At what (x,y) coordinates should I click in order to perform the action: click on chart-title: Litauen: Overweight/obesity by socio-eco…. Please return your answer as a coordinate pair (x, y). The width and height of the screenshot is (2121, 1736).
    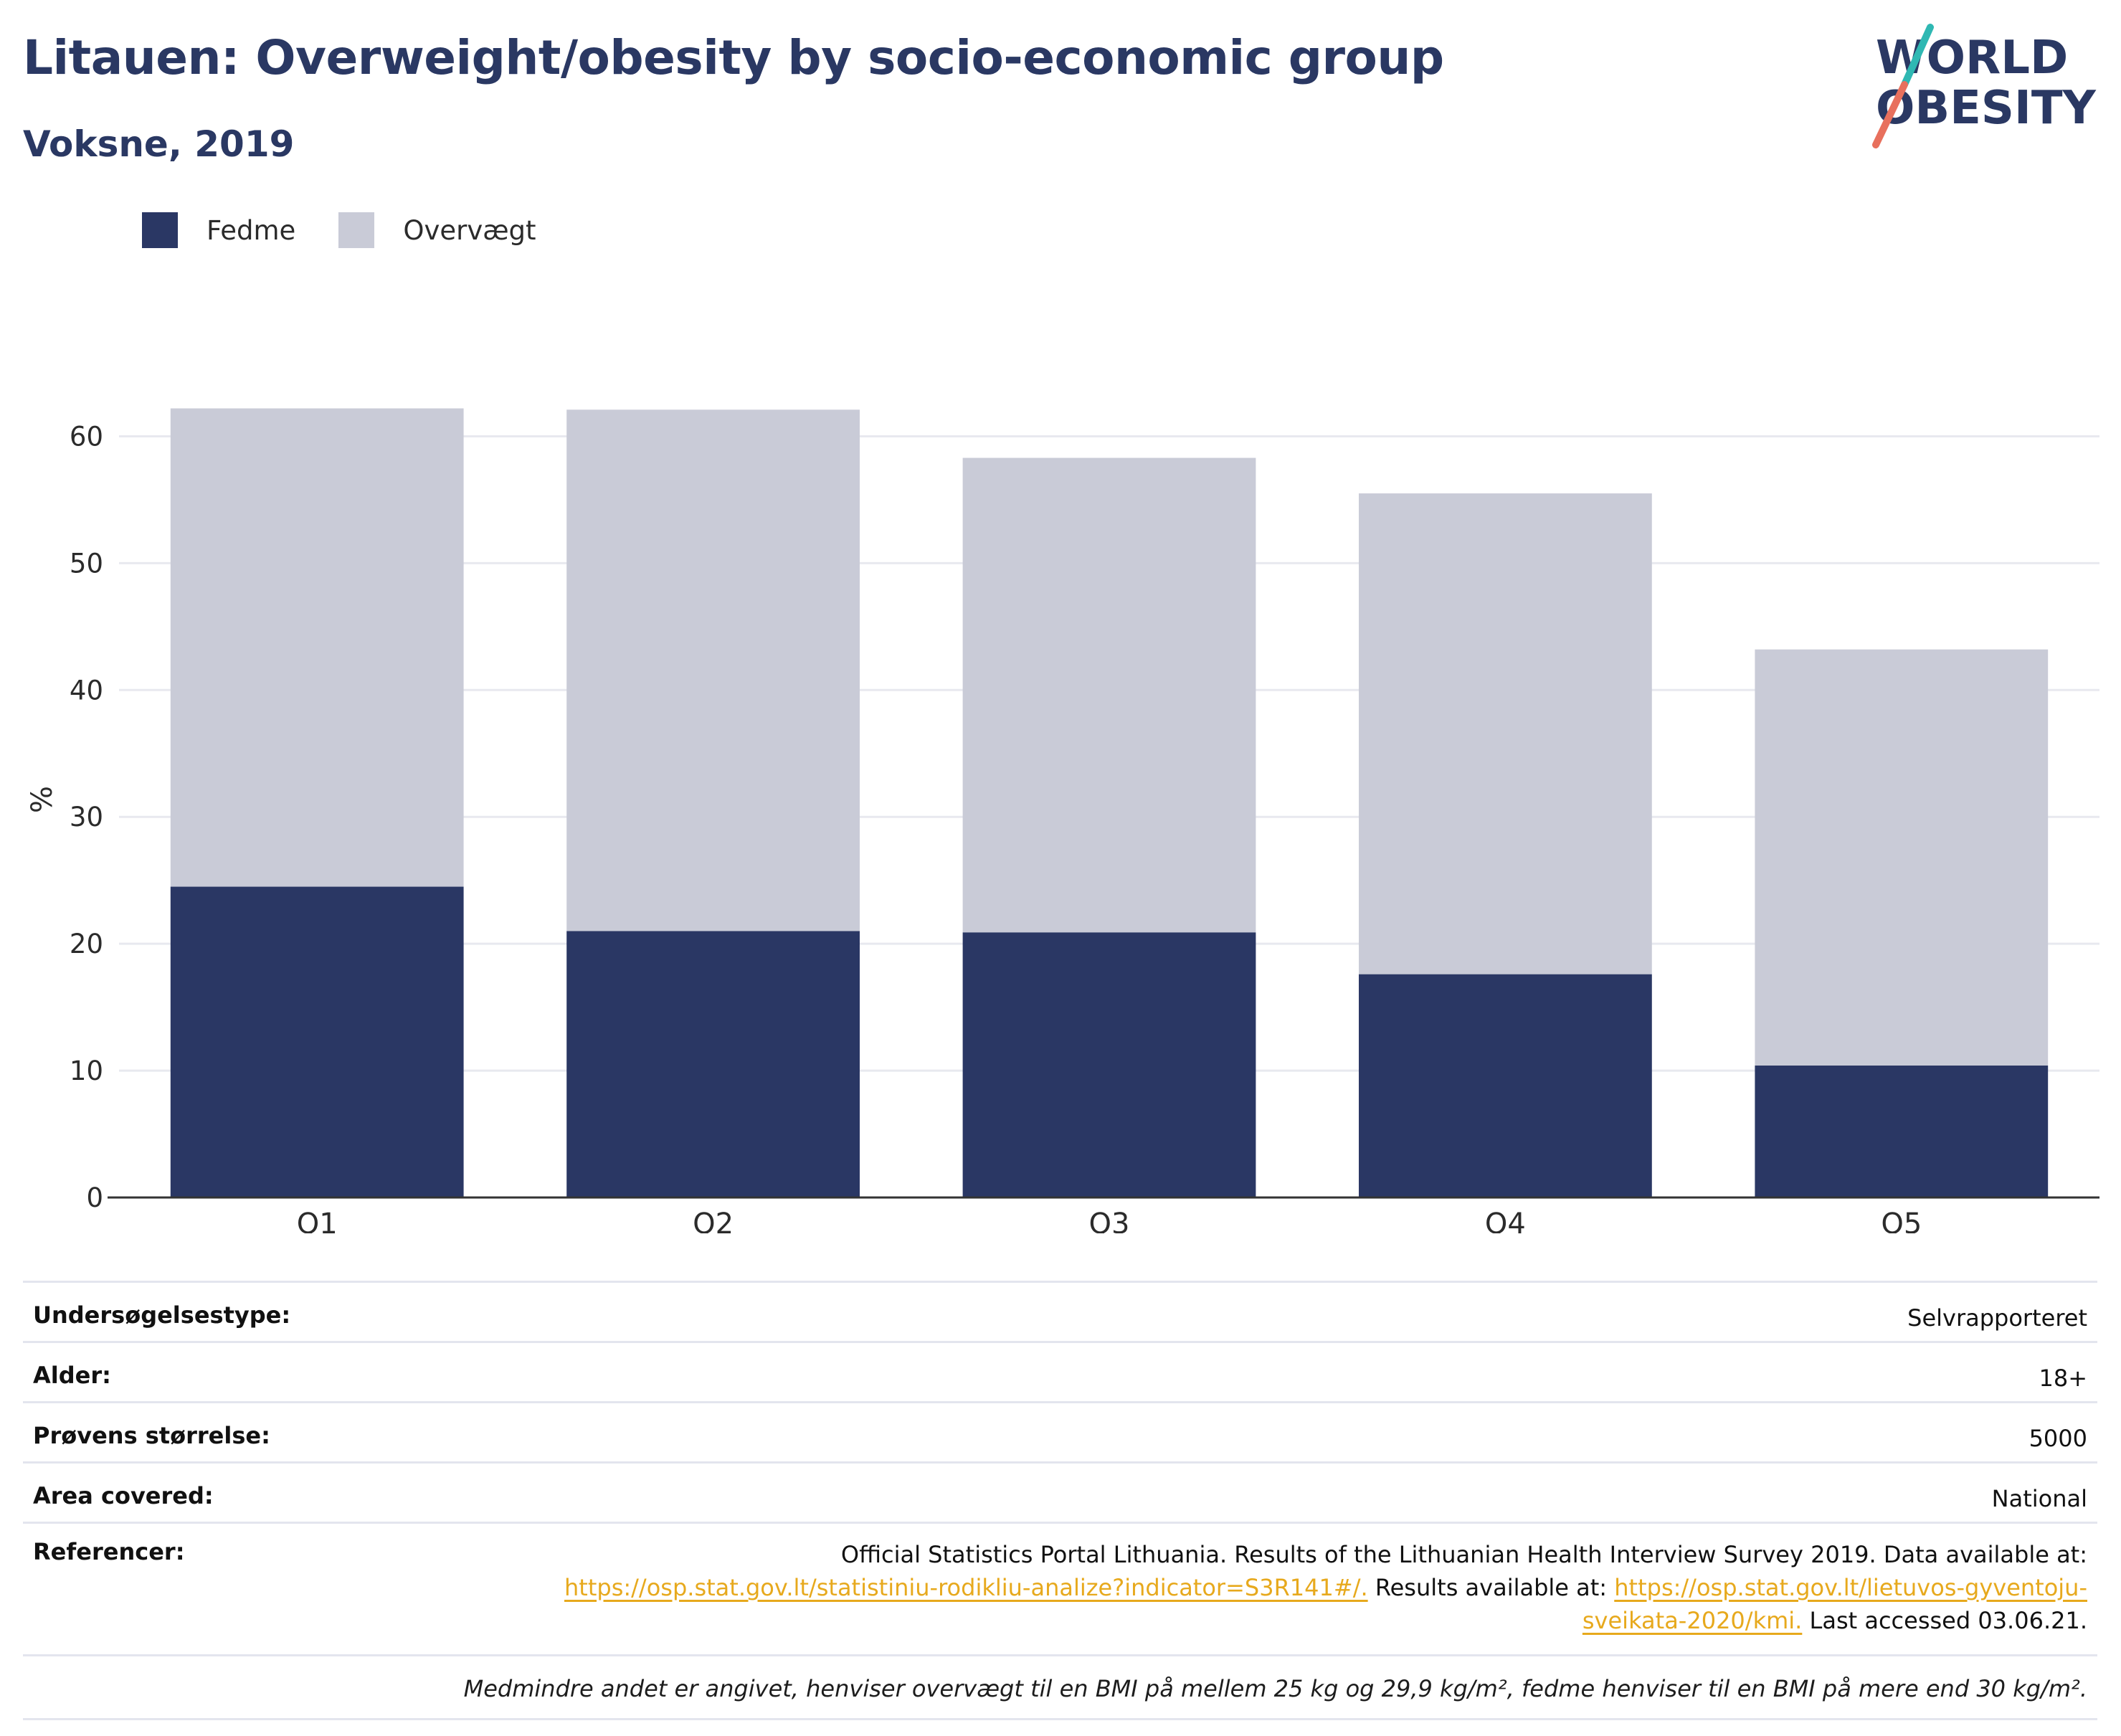
    Looking at the image, I should click on (733, 58).